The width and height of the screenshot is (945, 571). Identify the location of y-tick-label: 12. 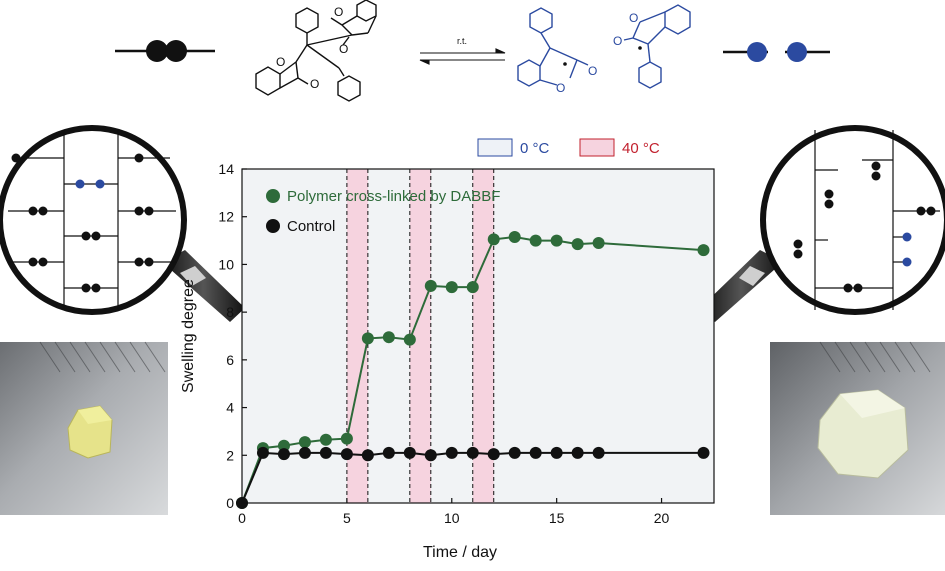
(226, 217).